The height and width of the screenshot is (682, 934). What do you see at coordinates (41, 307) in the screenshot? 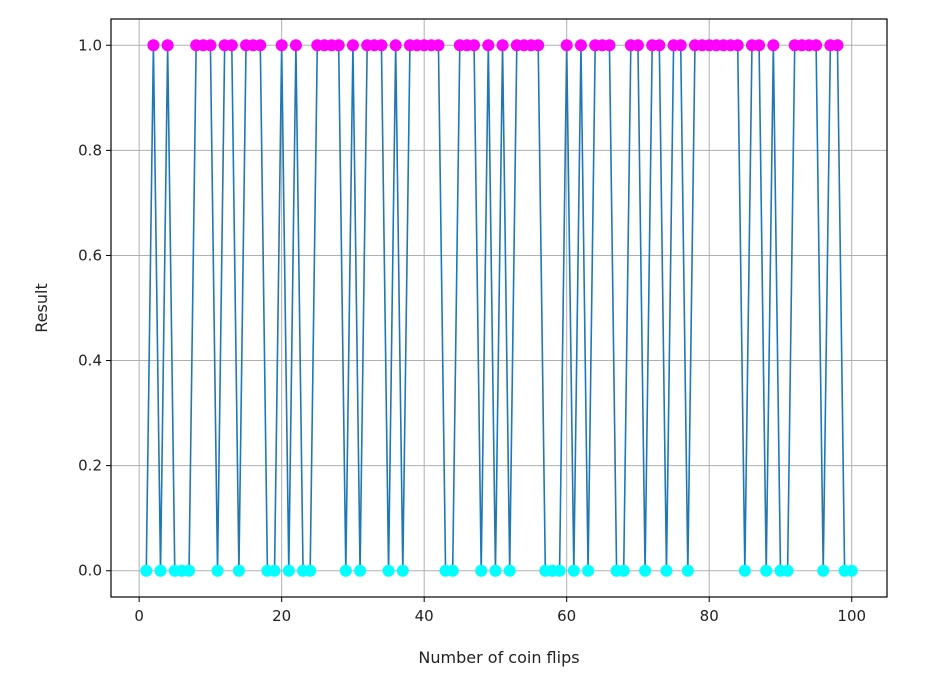
I see `y-axis-title: Result` at bounding box center [41, 307].